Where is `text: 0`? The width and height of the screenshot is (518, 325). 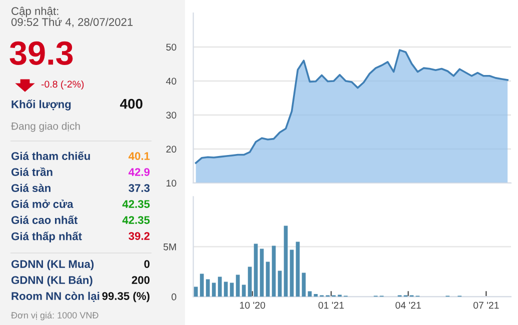
text: 0 is located at coordinates (147, 264).